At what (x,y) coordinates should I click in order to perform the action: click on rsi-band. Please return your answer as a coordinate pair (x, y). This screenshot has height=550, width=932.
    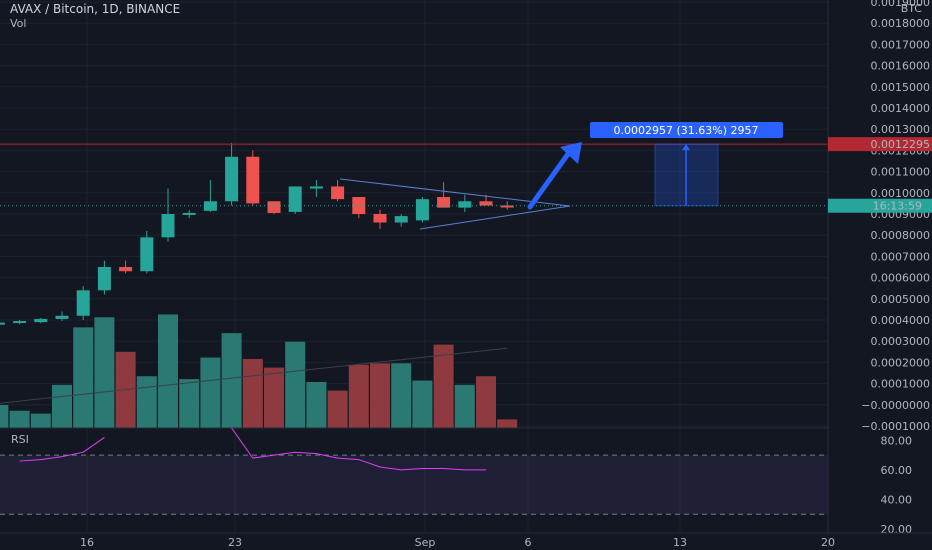
    Looking at the image, I should click on (414, 485).